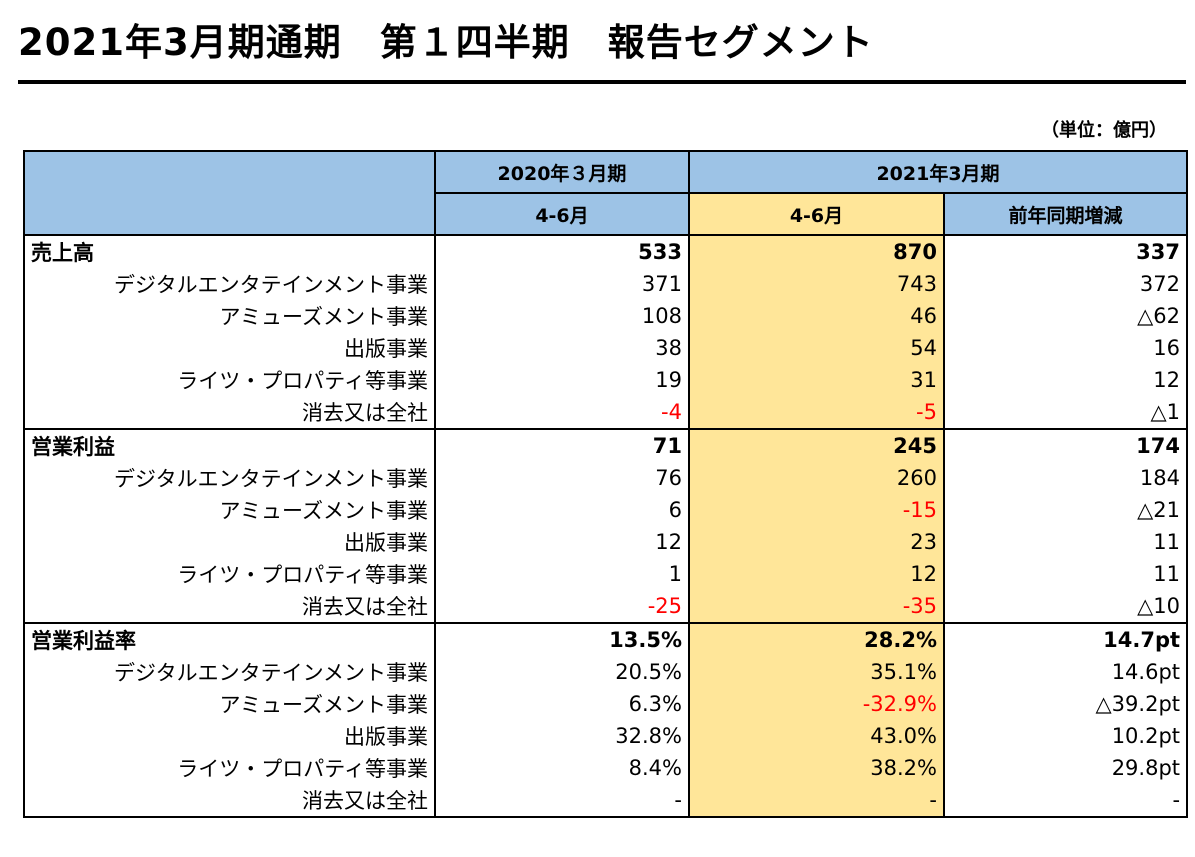 This screenshot has height=857, width=1195. I want to click on header-period-curr: 2021年3月期, so click(938, 172).